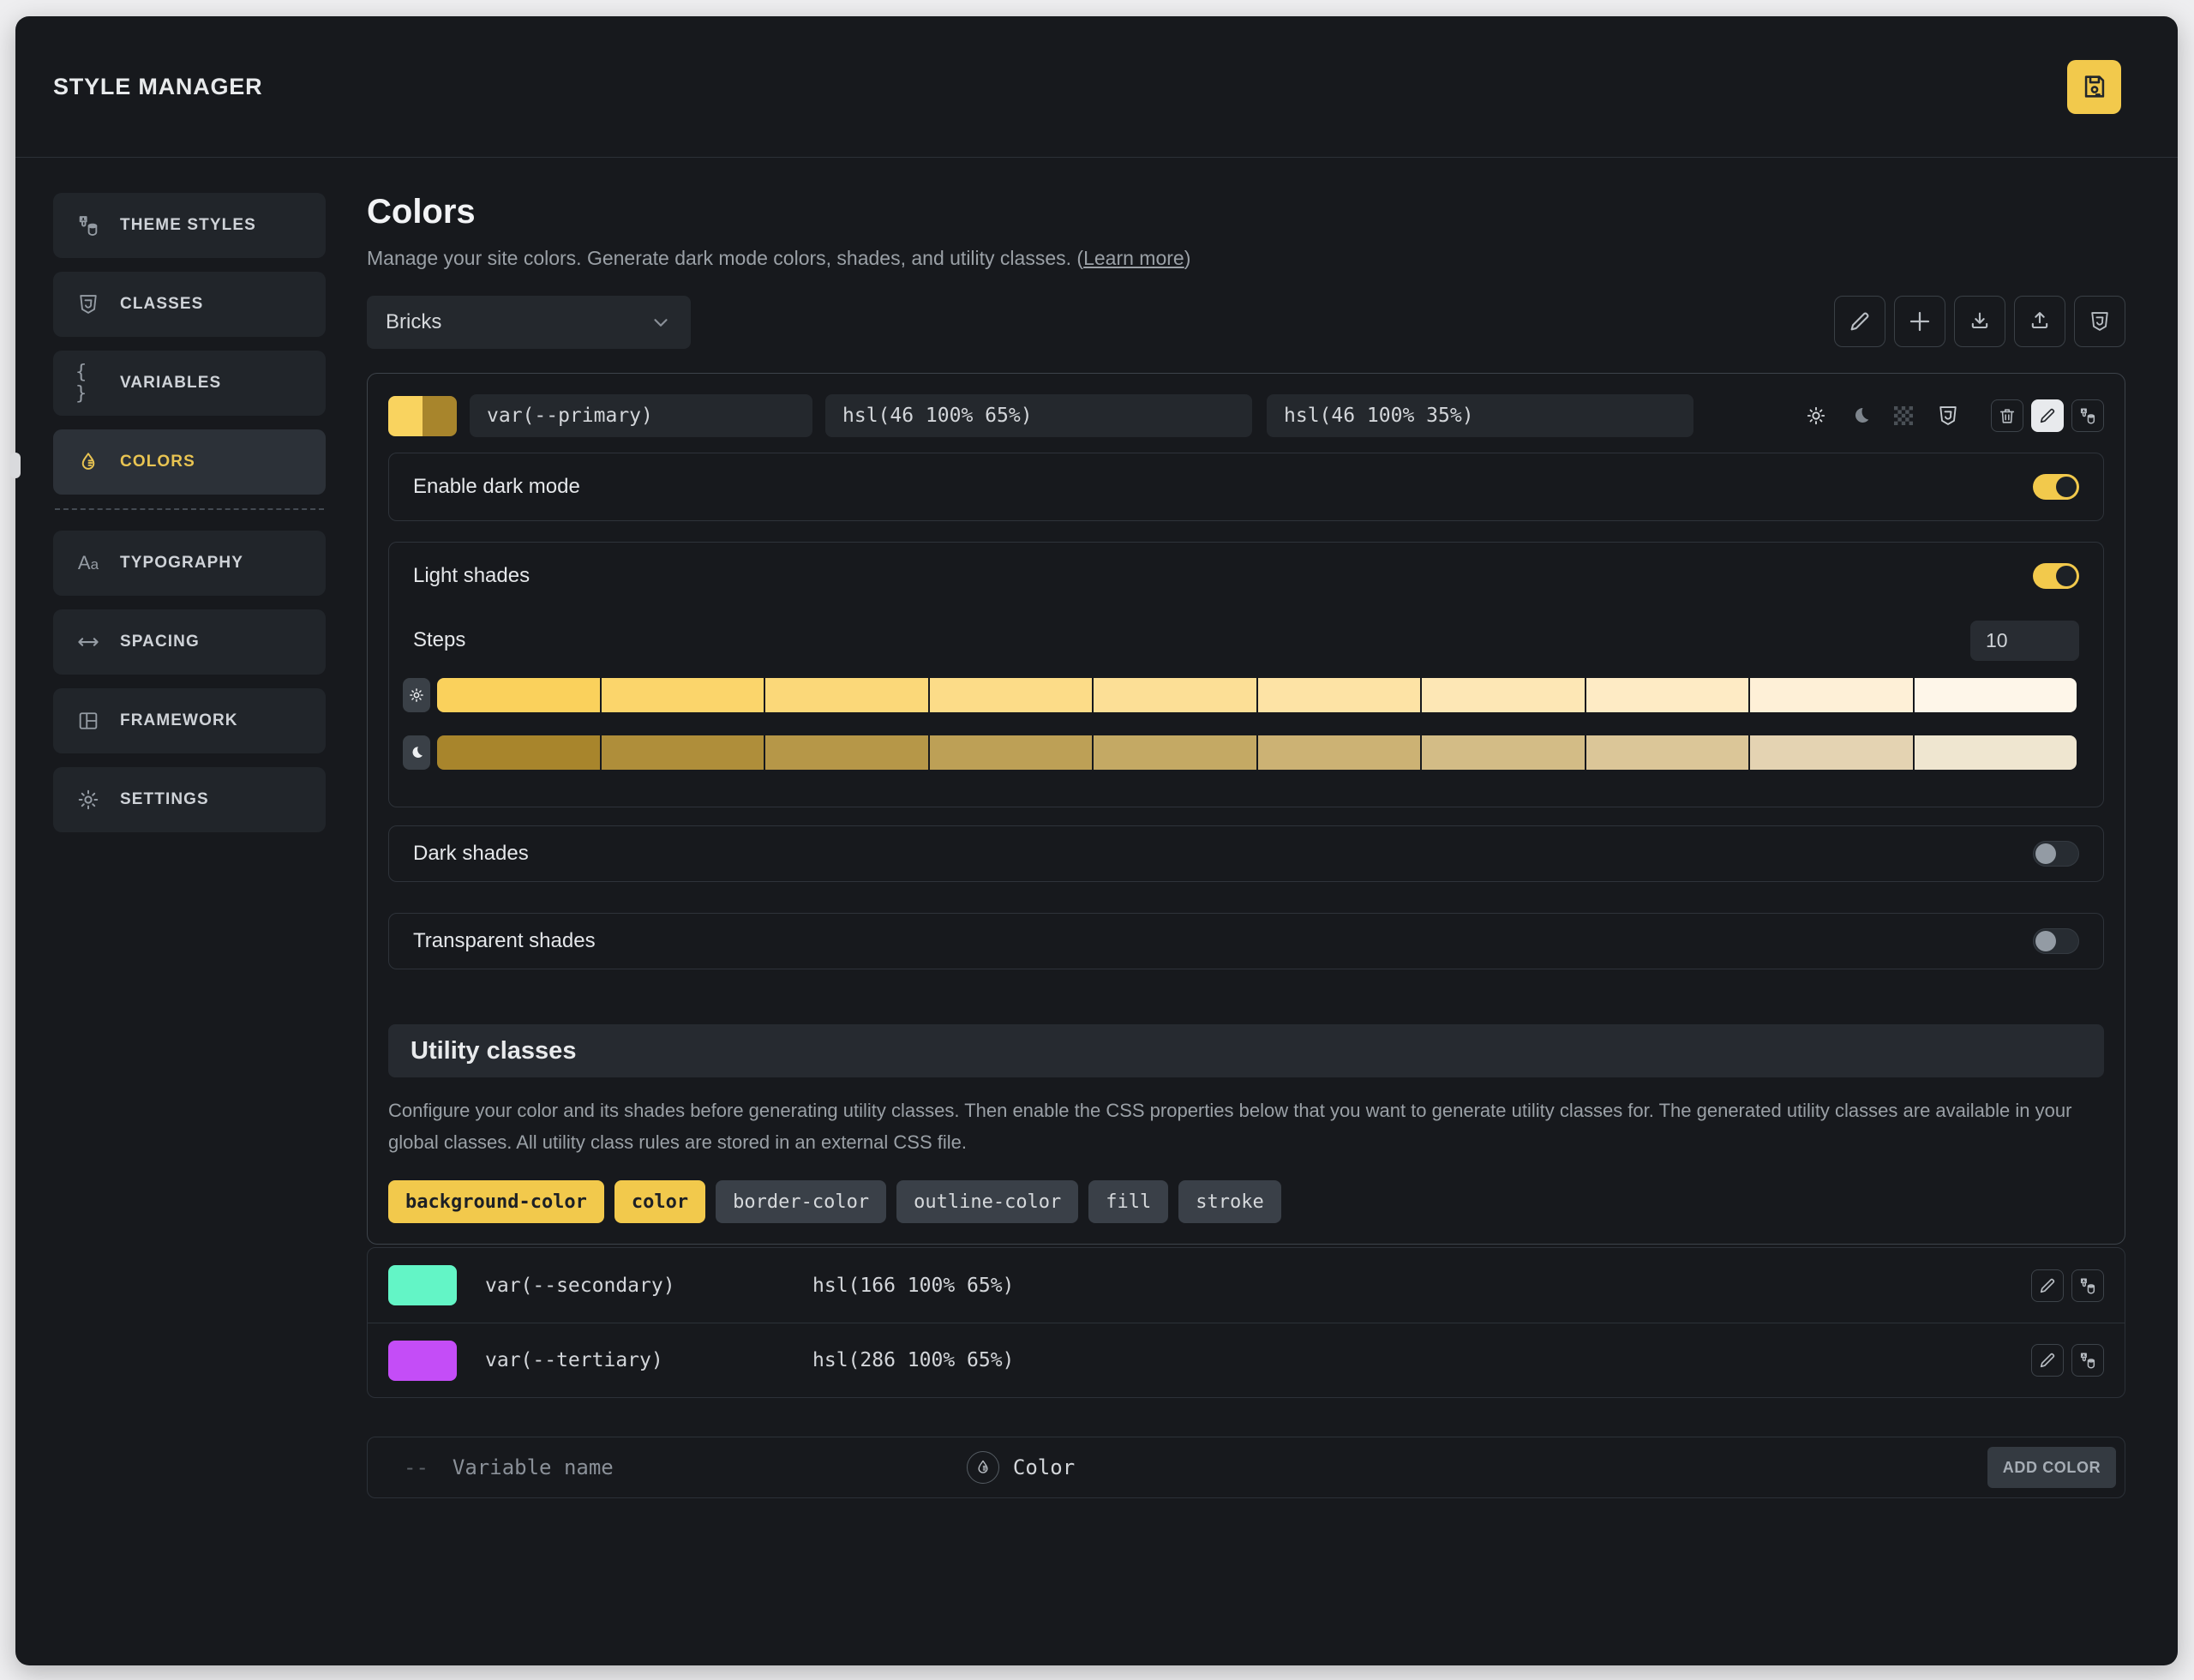 The image size is (2194, 1680). I want to click on drawer-handle, so click(15, 465).